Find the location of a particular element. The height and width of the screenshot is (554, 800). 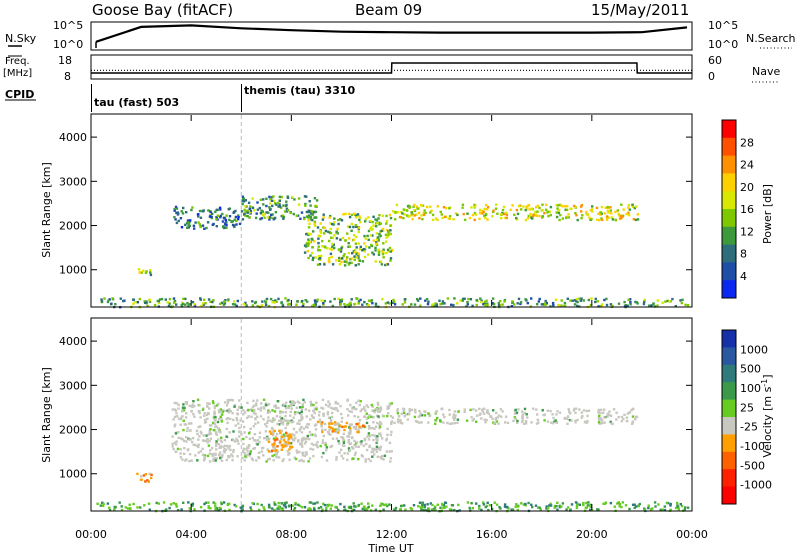

ytick-label: 4000 is located at coordinates (73, 137).